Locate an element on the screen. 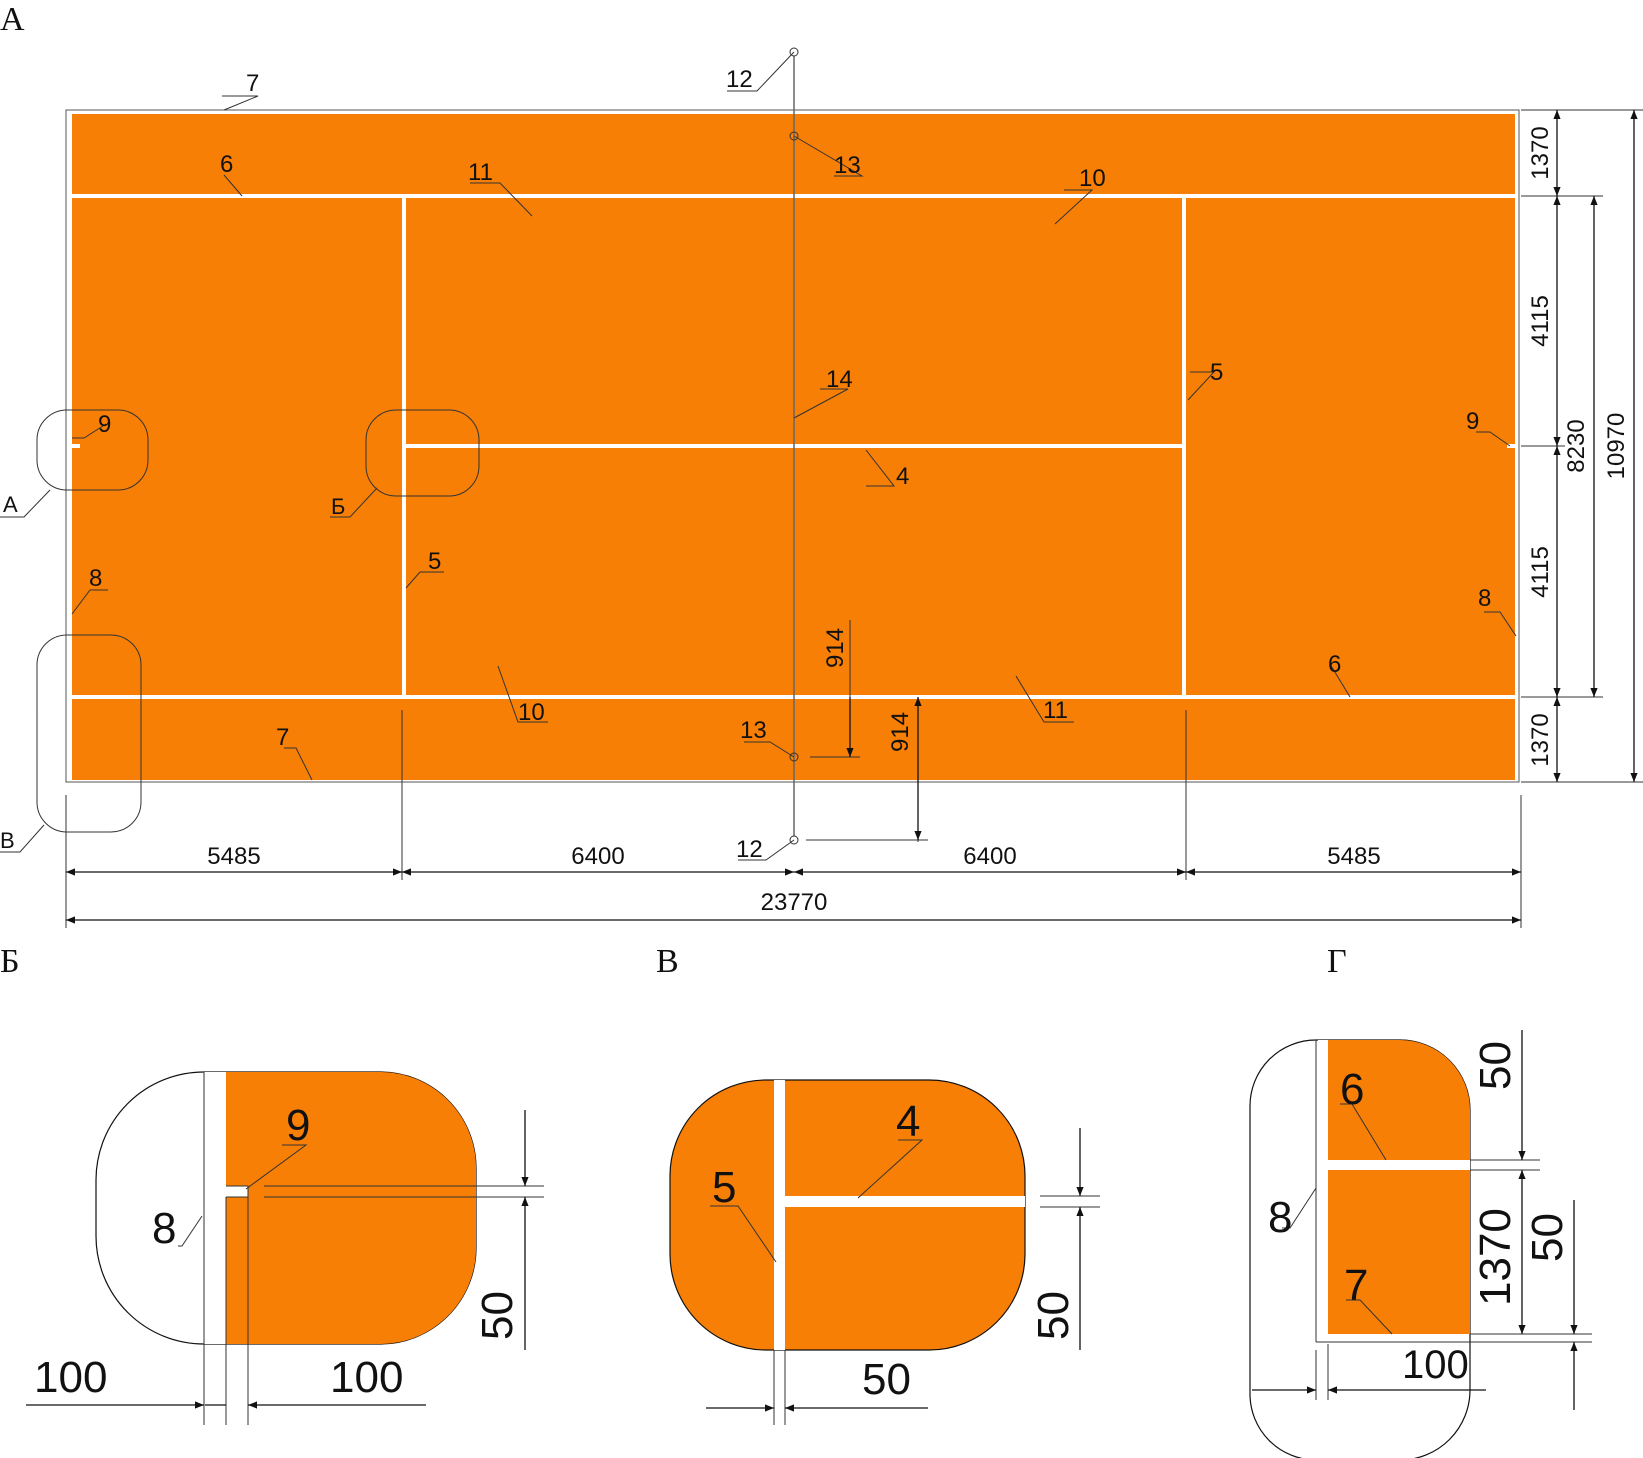 The width and height of the screenshot is (1643, 1458). label-8-right: 8 is located at coordinates (1484, 598).